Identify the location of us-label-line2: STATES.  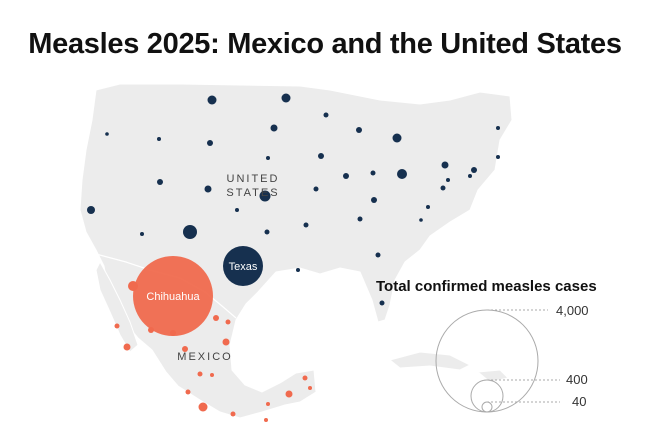
(252, 193).